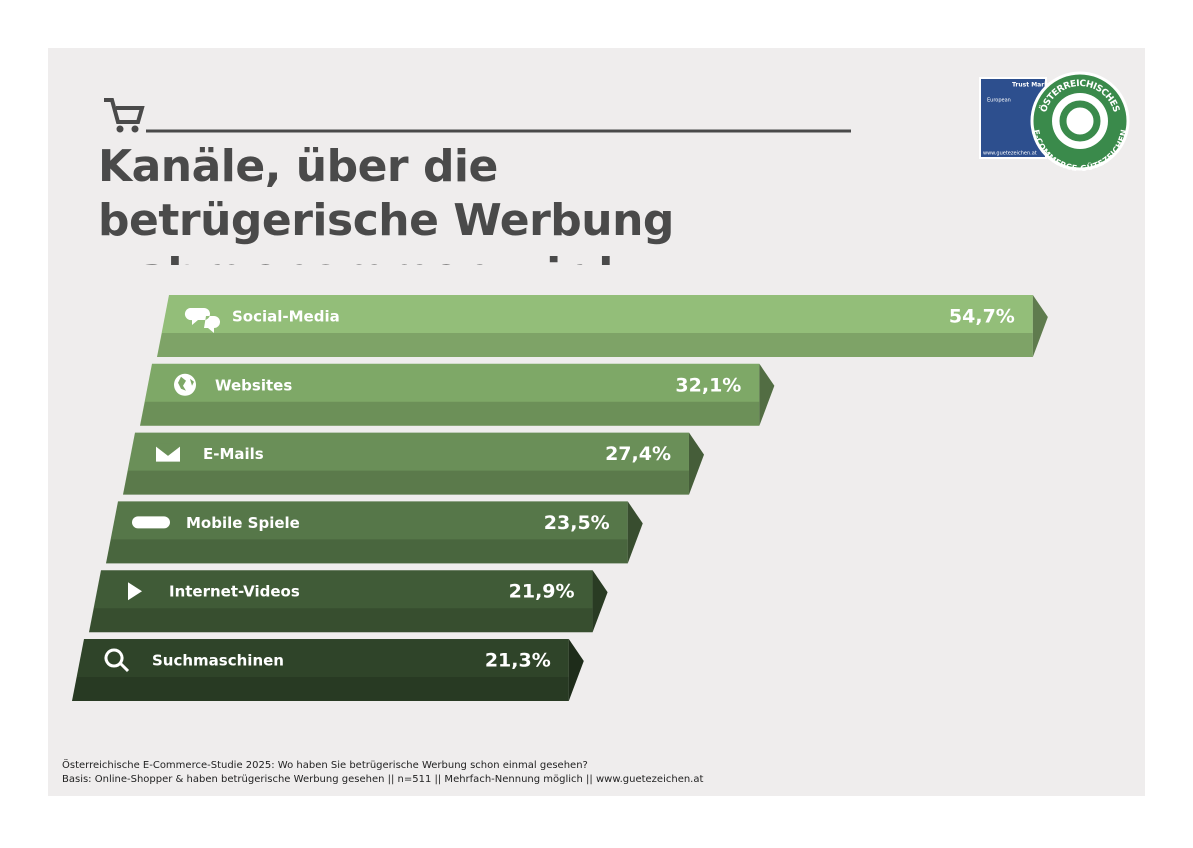 This screenshot has width=1193, height=848. I want to click on category-label: Websites, so click(253, 385).